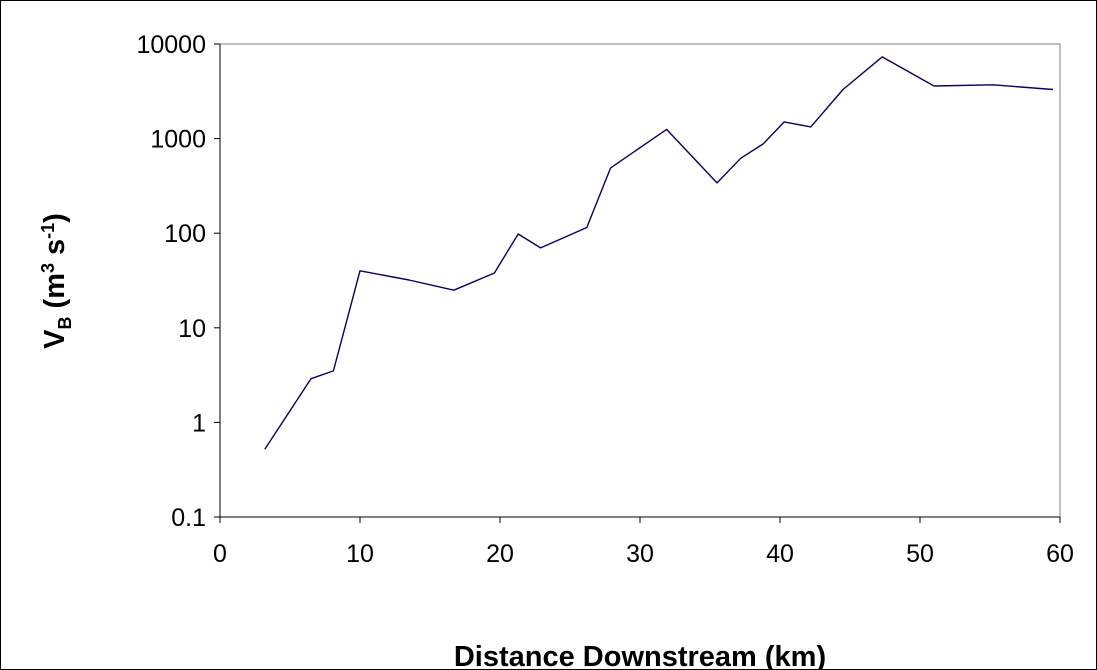 This screenshot has height=670, width=1097. What do you see at coordinates (48, 268) in the screenshot?
I see `y-axis-title-sup1: 3` at bounding box center [48, 268].